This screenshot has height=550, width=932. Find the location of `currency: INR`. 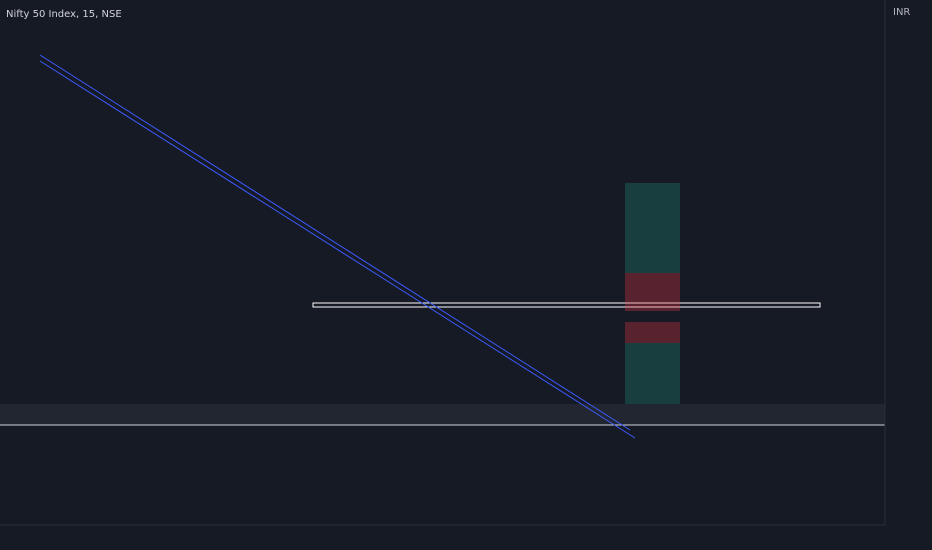

currency: INR is located at coordinates (901, 12).